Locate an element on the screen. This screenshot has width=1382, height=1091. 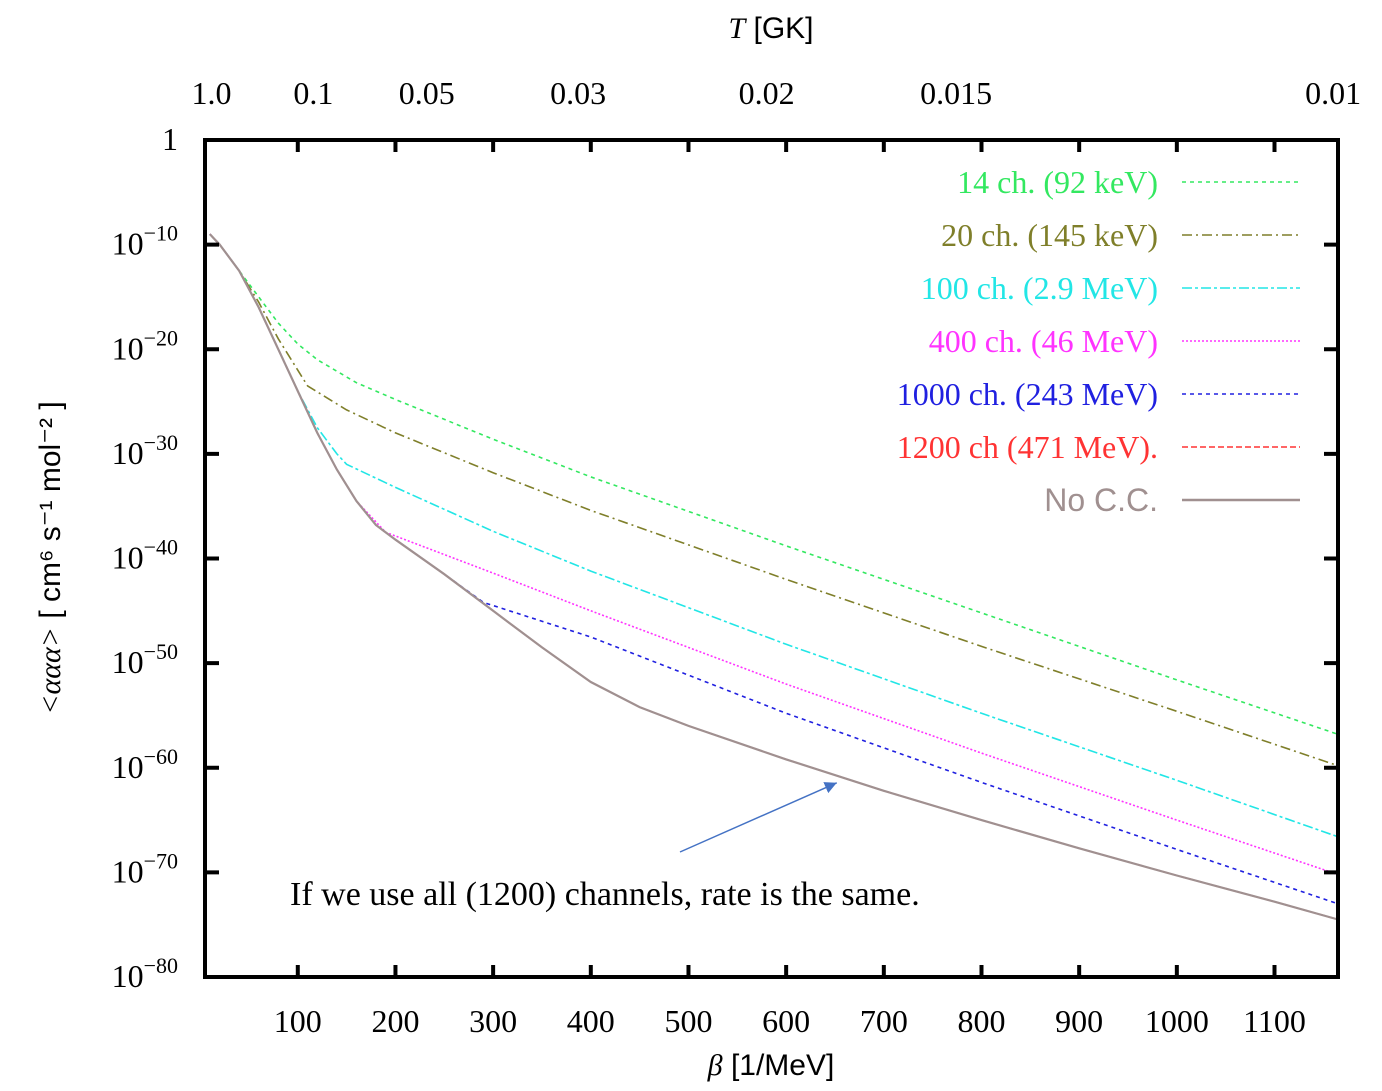
legend-label: 1200 ch (471 MeV). is located at coordinates (1027, 447).